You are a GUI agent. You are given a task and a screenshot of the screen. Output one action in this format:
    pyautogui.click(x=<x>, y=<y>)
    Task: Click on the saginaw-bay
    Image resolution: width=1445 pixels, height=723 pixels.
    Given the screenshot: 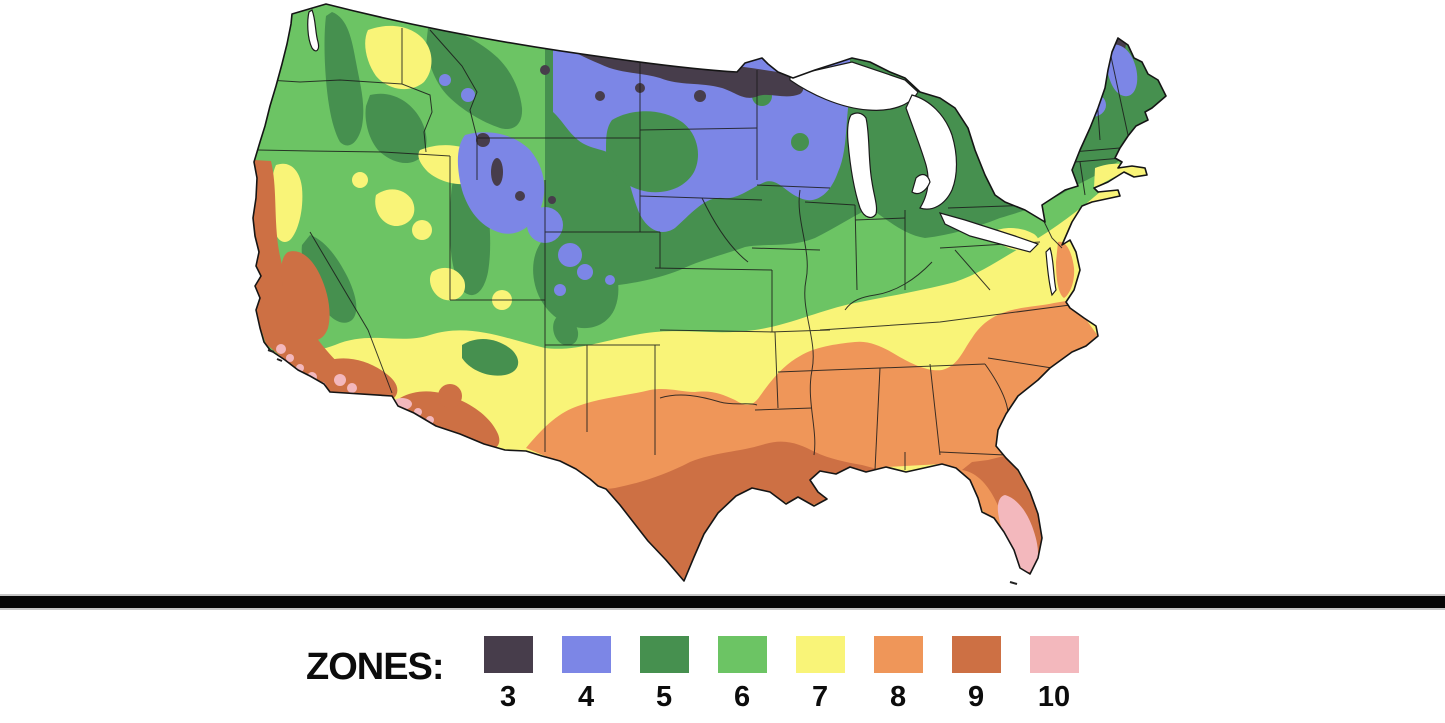 What is the action you would take?
    pyautogui.click(x=921, y=184)
    